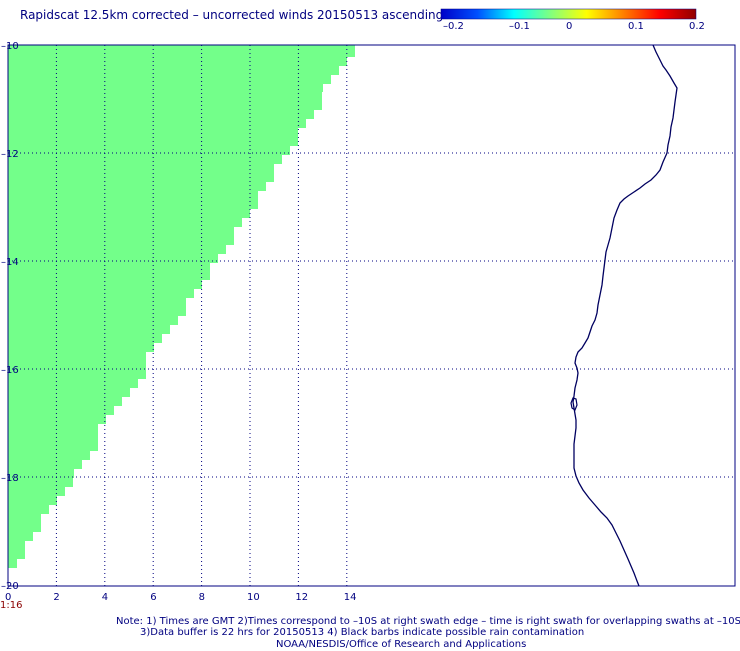  What do you see at coordinates (10, 370) in the screenshot?
I see `latitude-tick-label: –16` at bounding box center [10, 370].